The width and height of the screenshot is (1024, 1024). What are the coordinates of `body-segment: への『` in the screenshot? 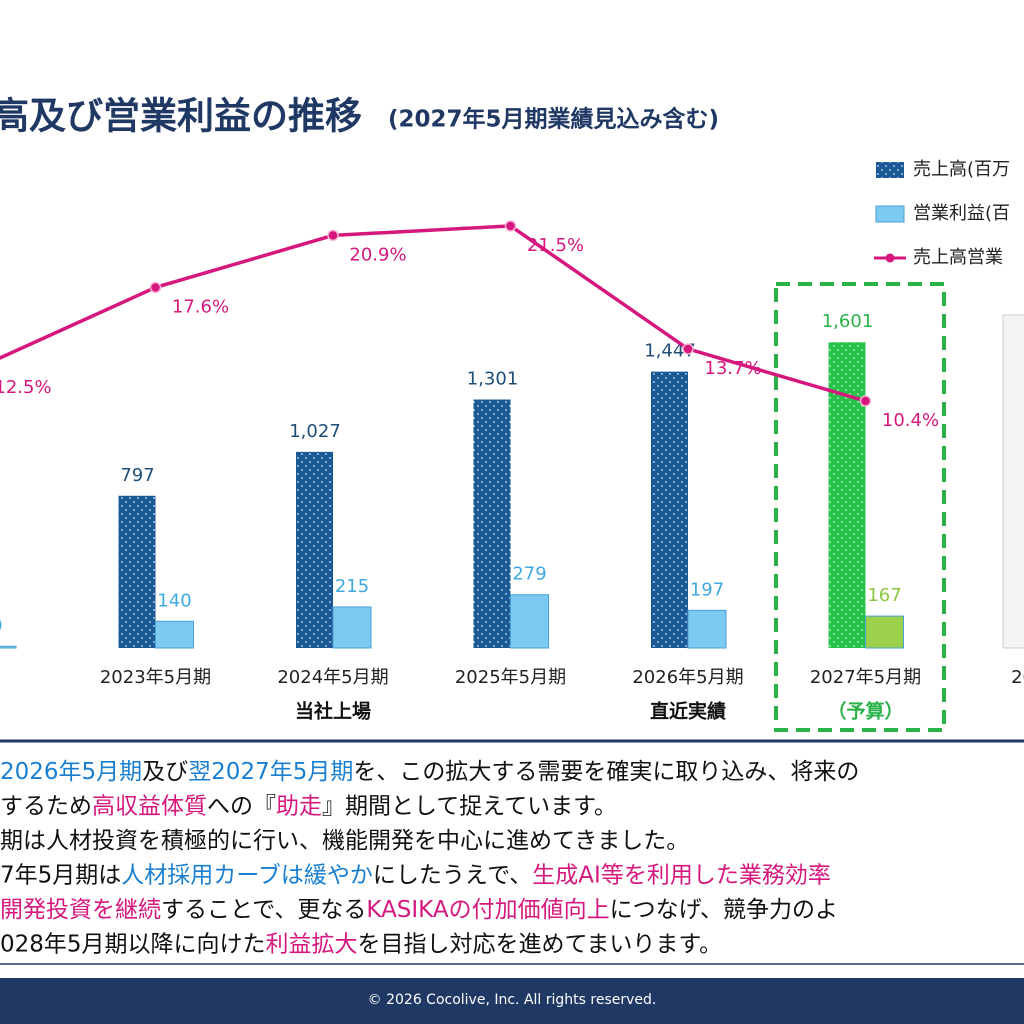 It's located at (241, 806).